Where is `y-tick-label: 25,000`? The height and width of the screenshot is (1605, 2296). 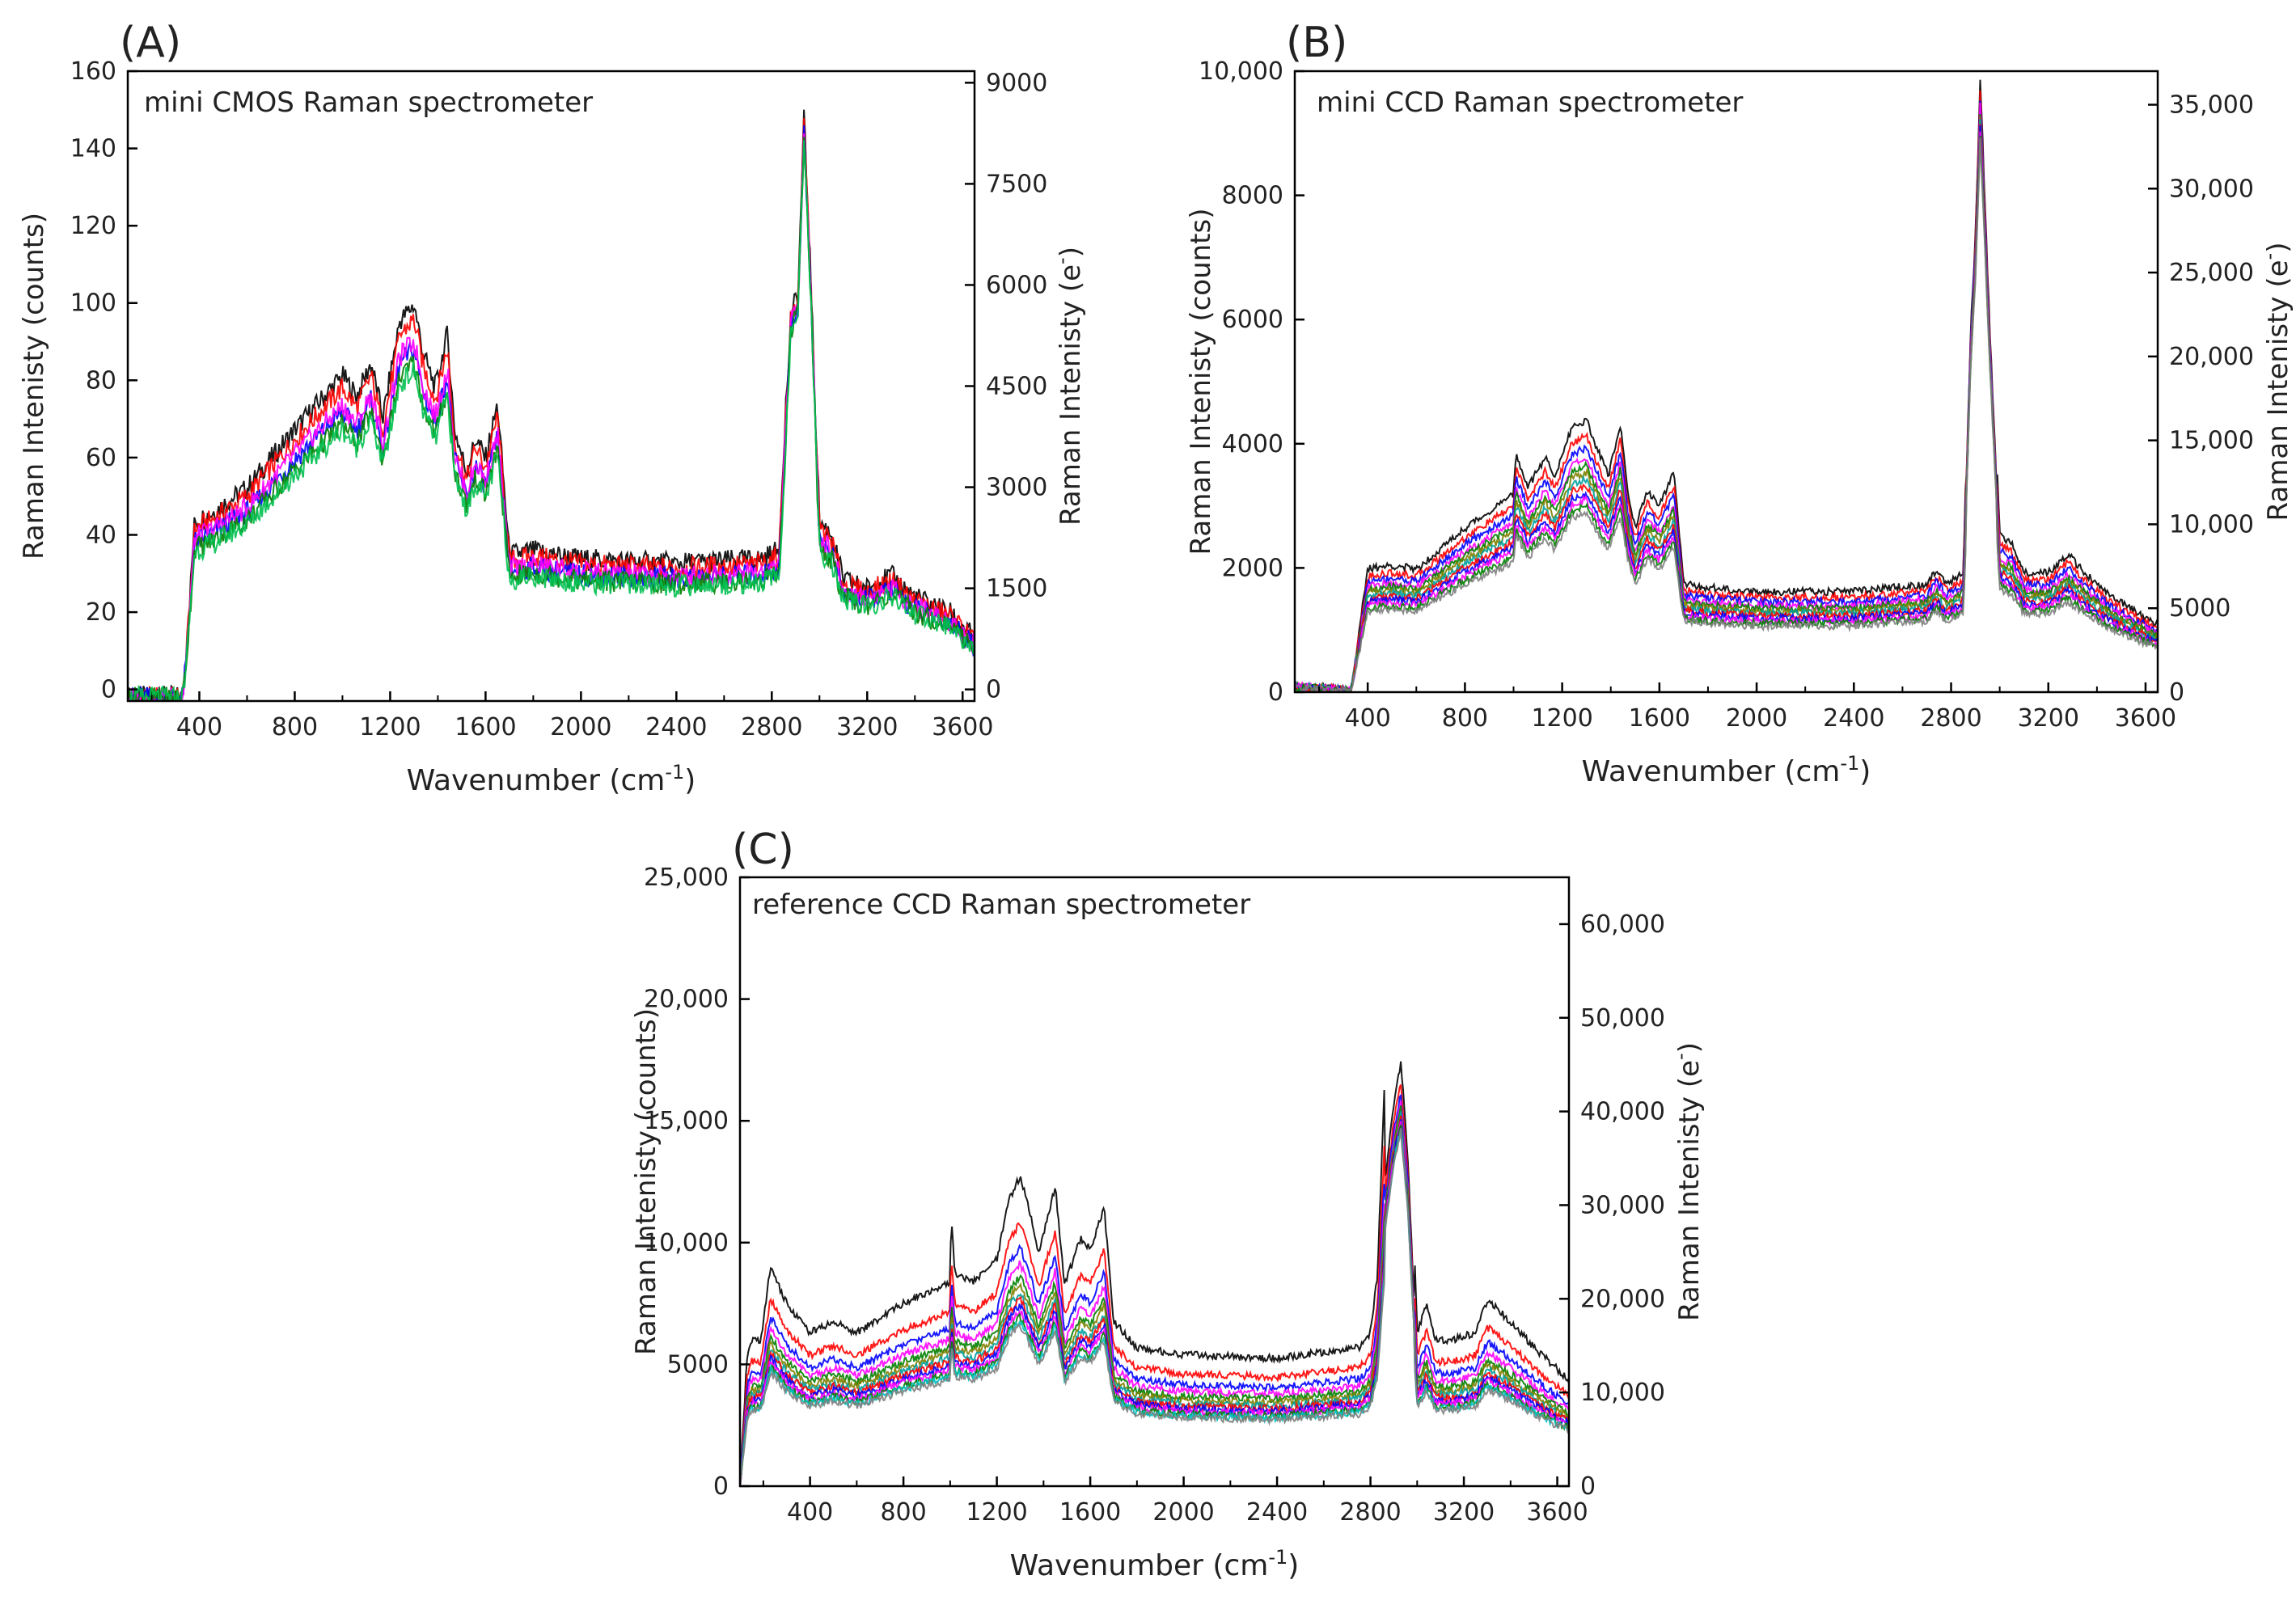
y-tick-label: 25,000 is located at coordinates (686, 878).